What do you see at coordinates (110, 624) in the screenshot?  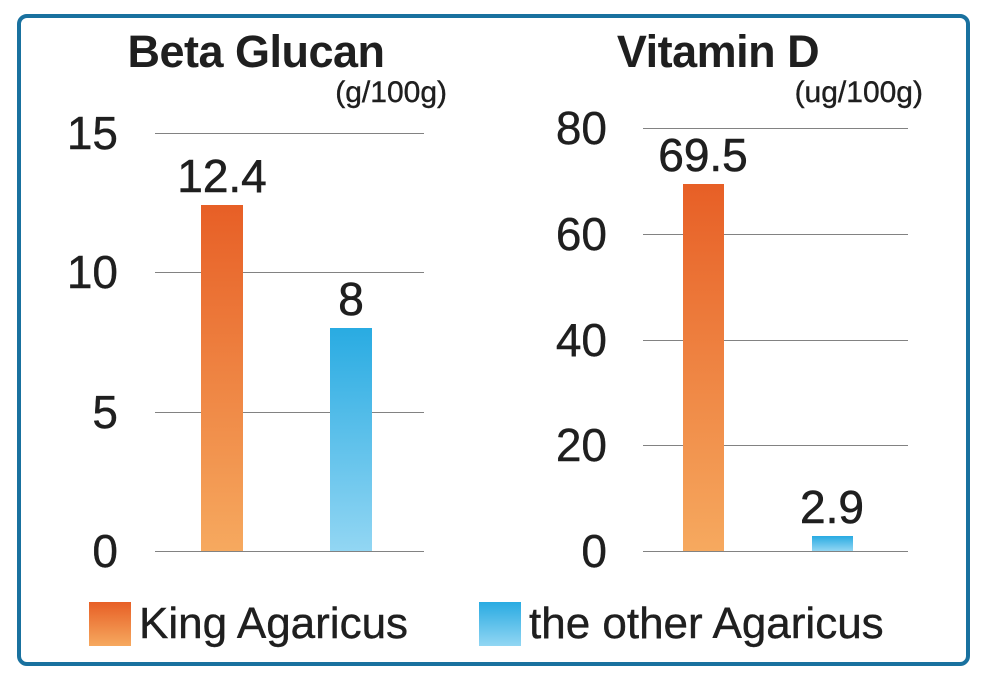 I see `legend-swatch-king-agaricus` at bounding box center [110, 624].